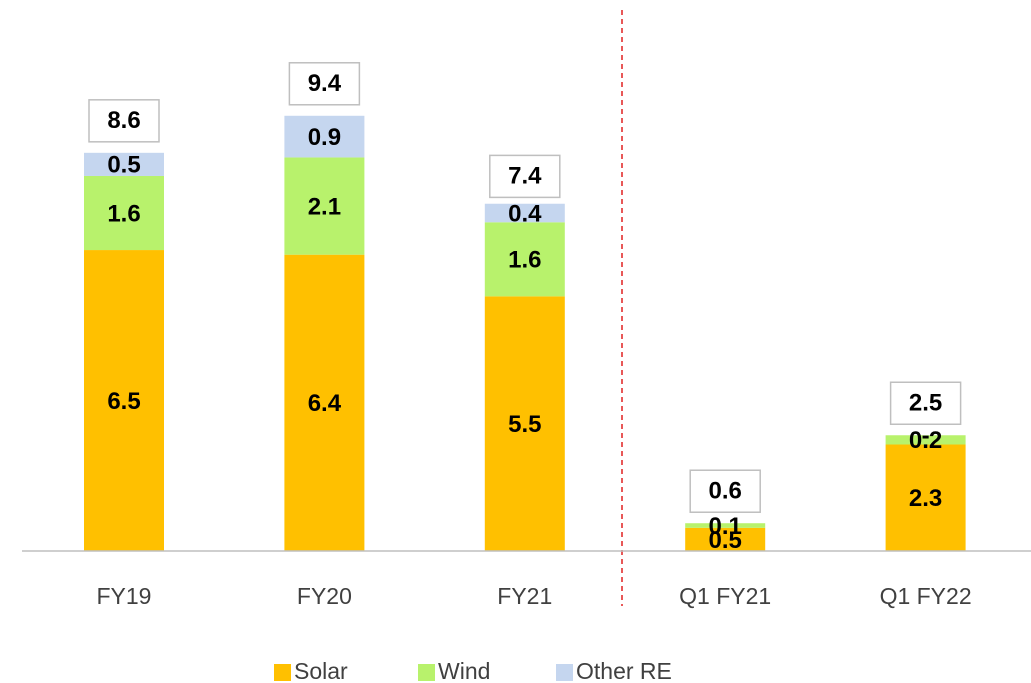 This screenshot has width=1031, height=683. What do you see at coordinates (926, 596) in the screenshot?
I see `x-tick-label: Q1 FY22` at bounding box center [926, 596].